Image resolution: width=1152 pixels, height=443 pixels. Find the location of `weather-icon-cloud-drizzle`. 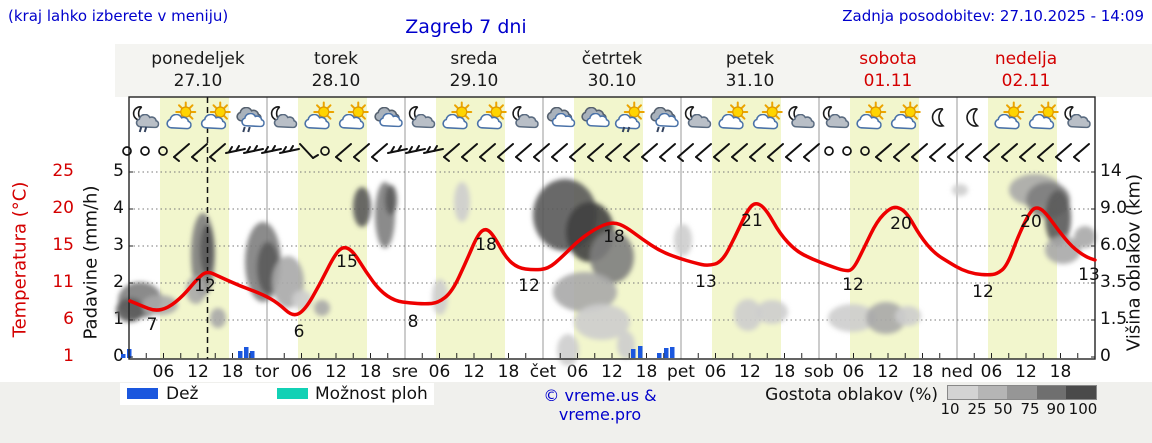

weather-icon-cloud-drizzle is located at coordinates (250, 120).